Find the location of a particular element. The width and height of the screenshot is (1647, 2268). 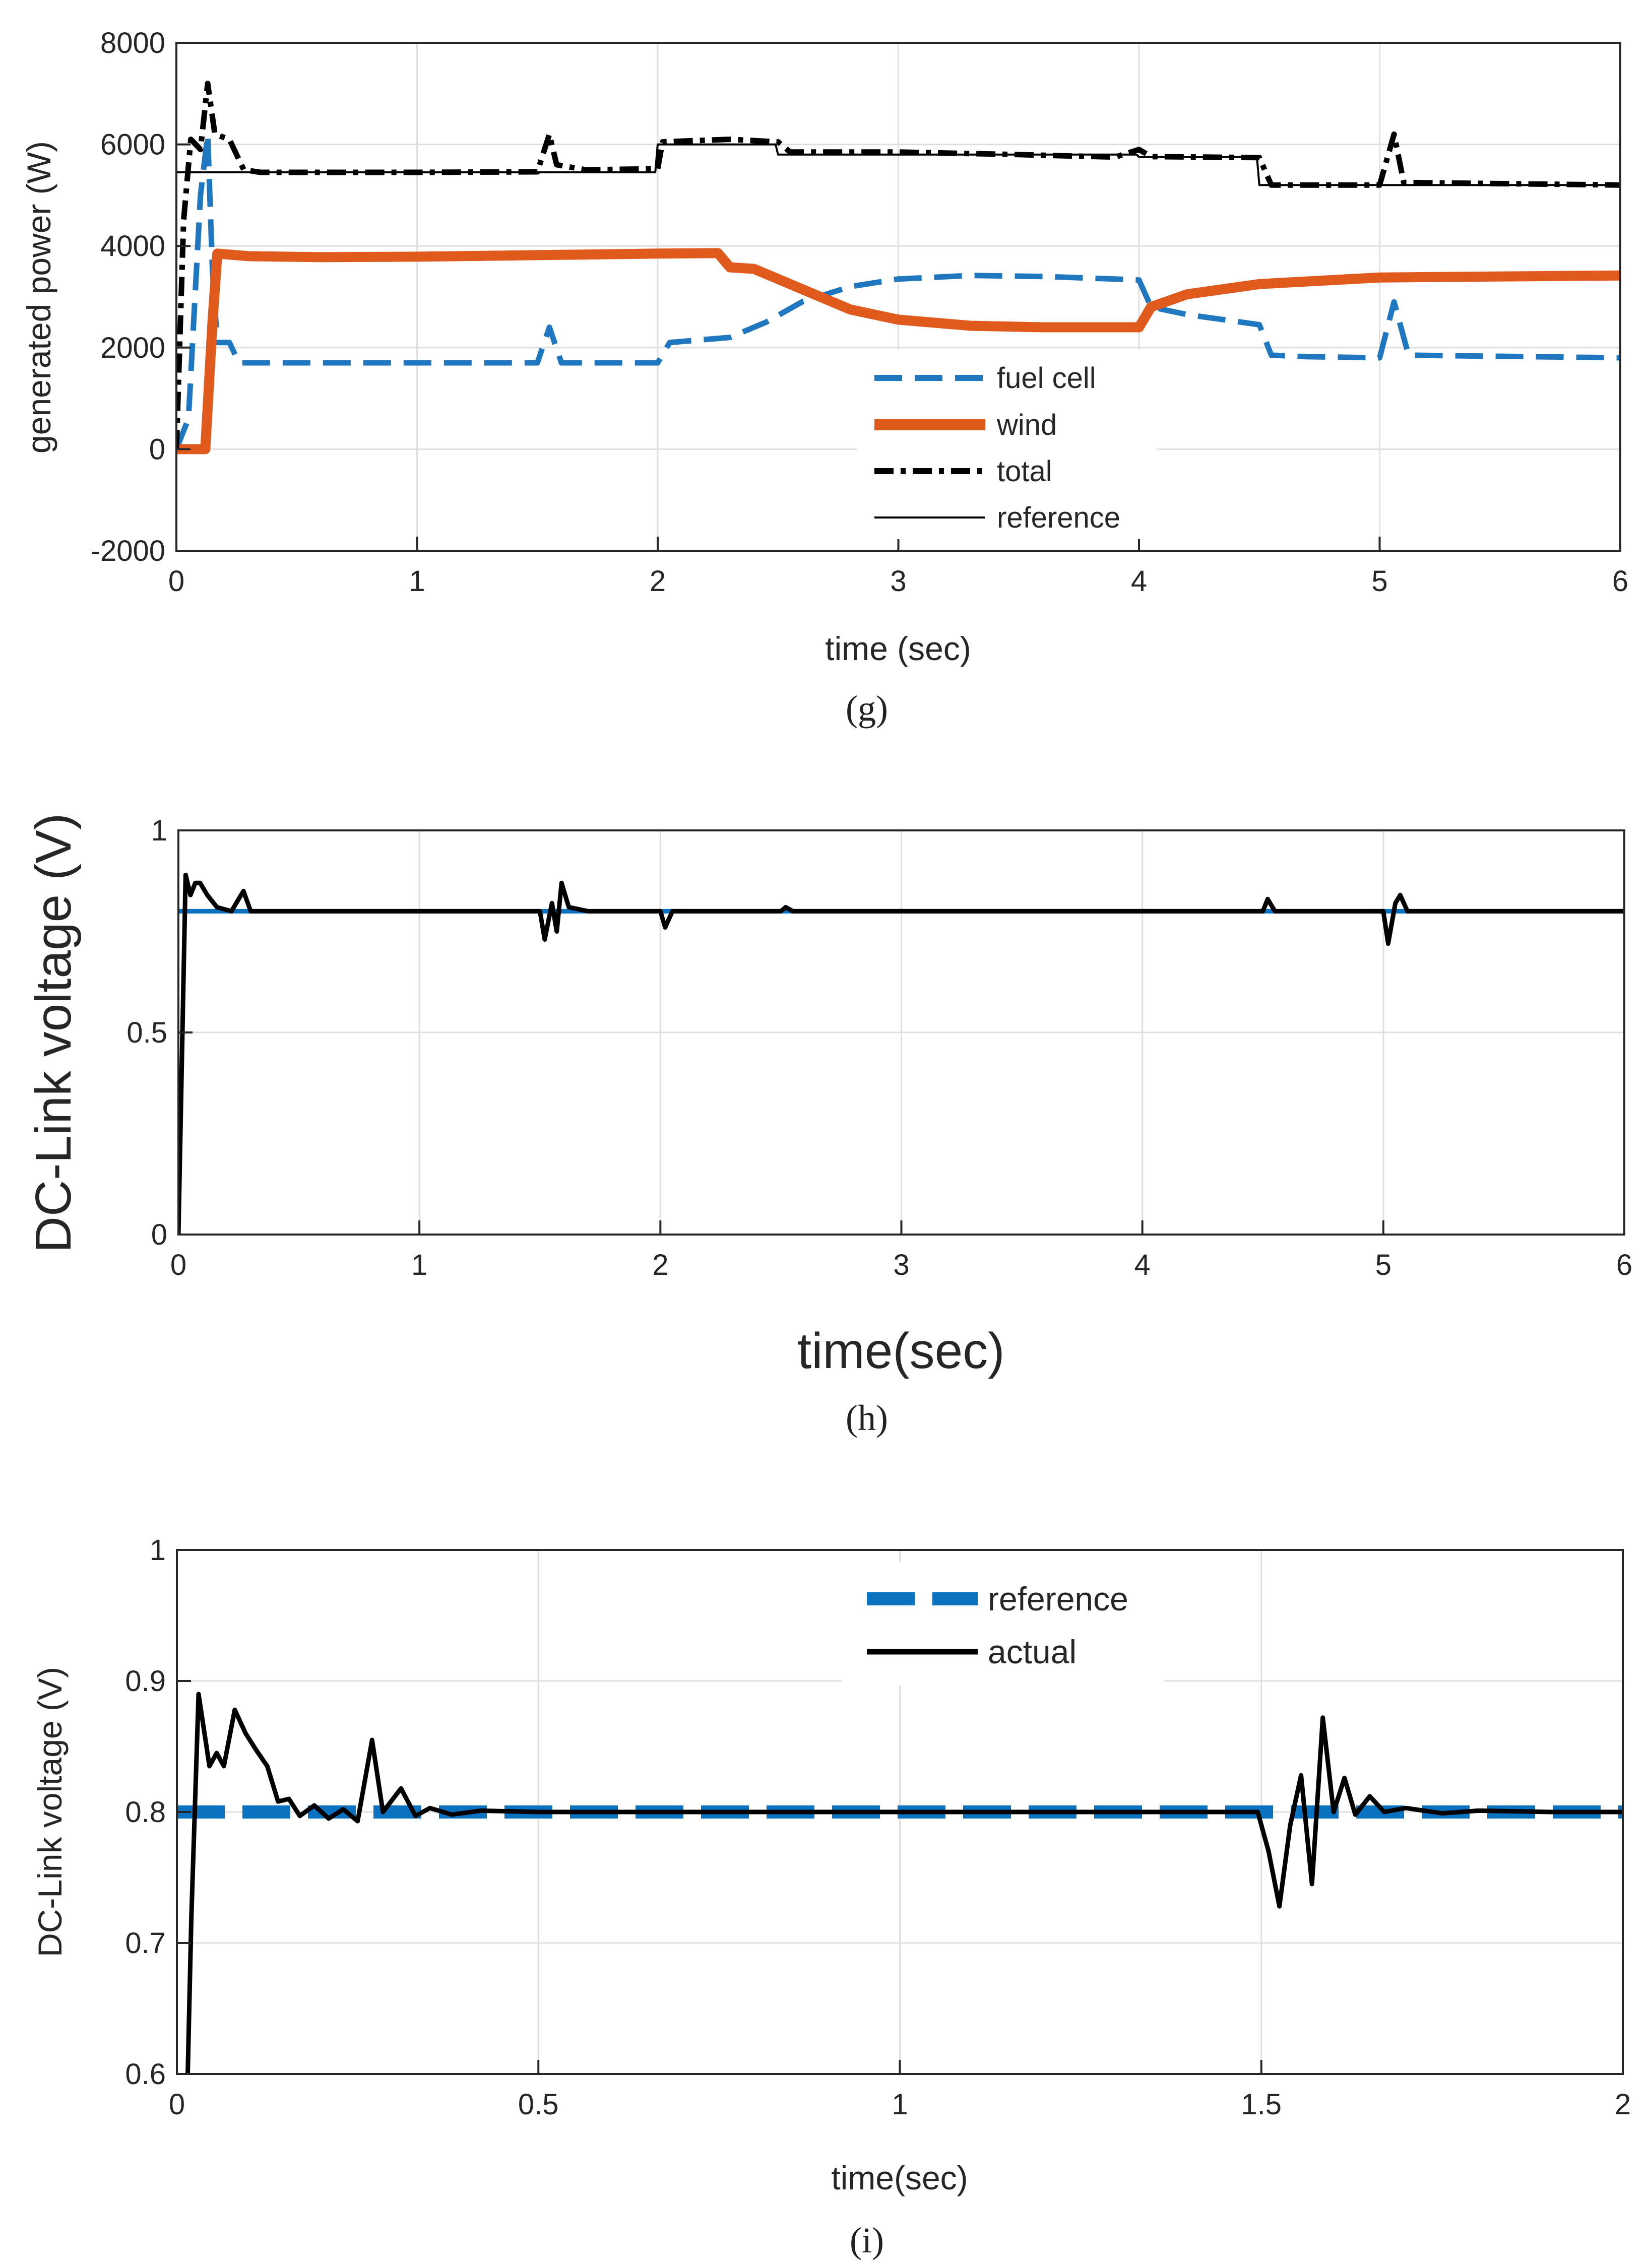

y-tick-label: 8000 is located at coordinates (132, 43).